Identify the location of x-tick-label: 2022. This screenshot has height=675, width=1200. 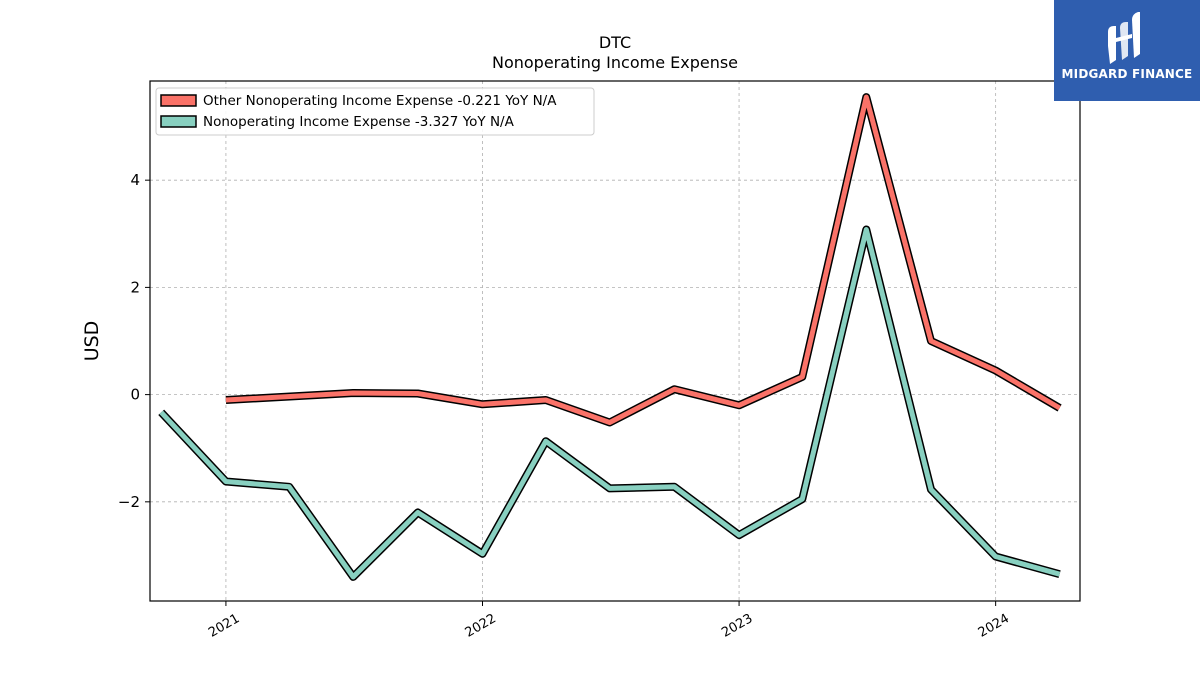
(481, 626).